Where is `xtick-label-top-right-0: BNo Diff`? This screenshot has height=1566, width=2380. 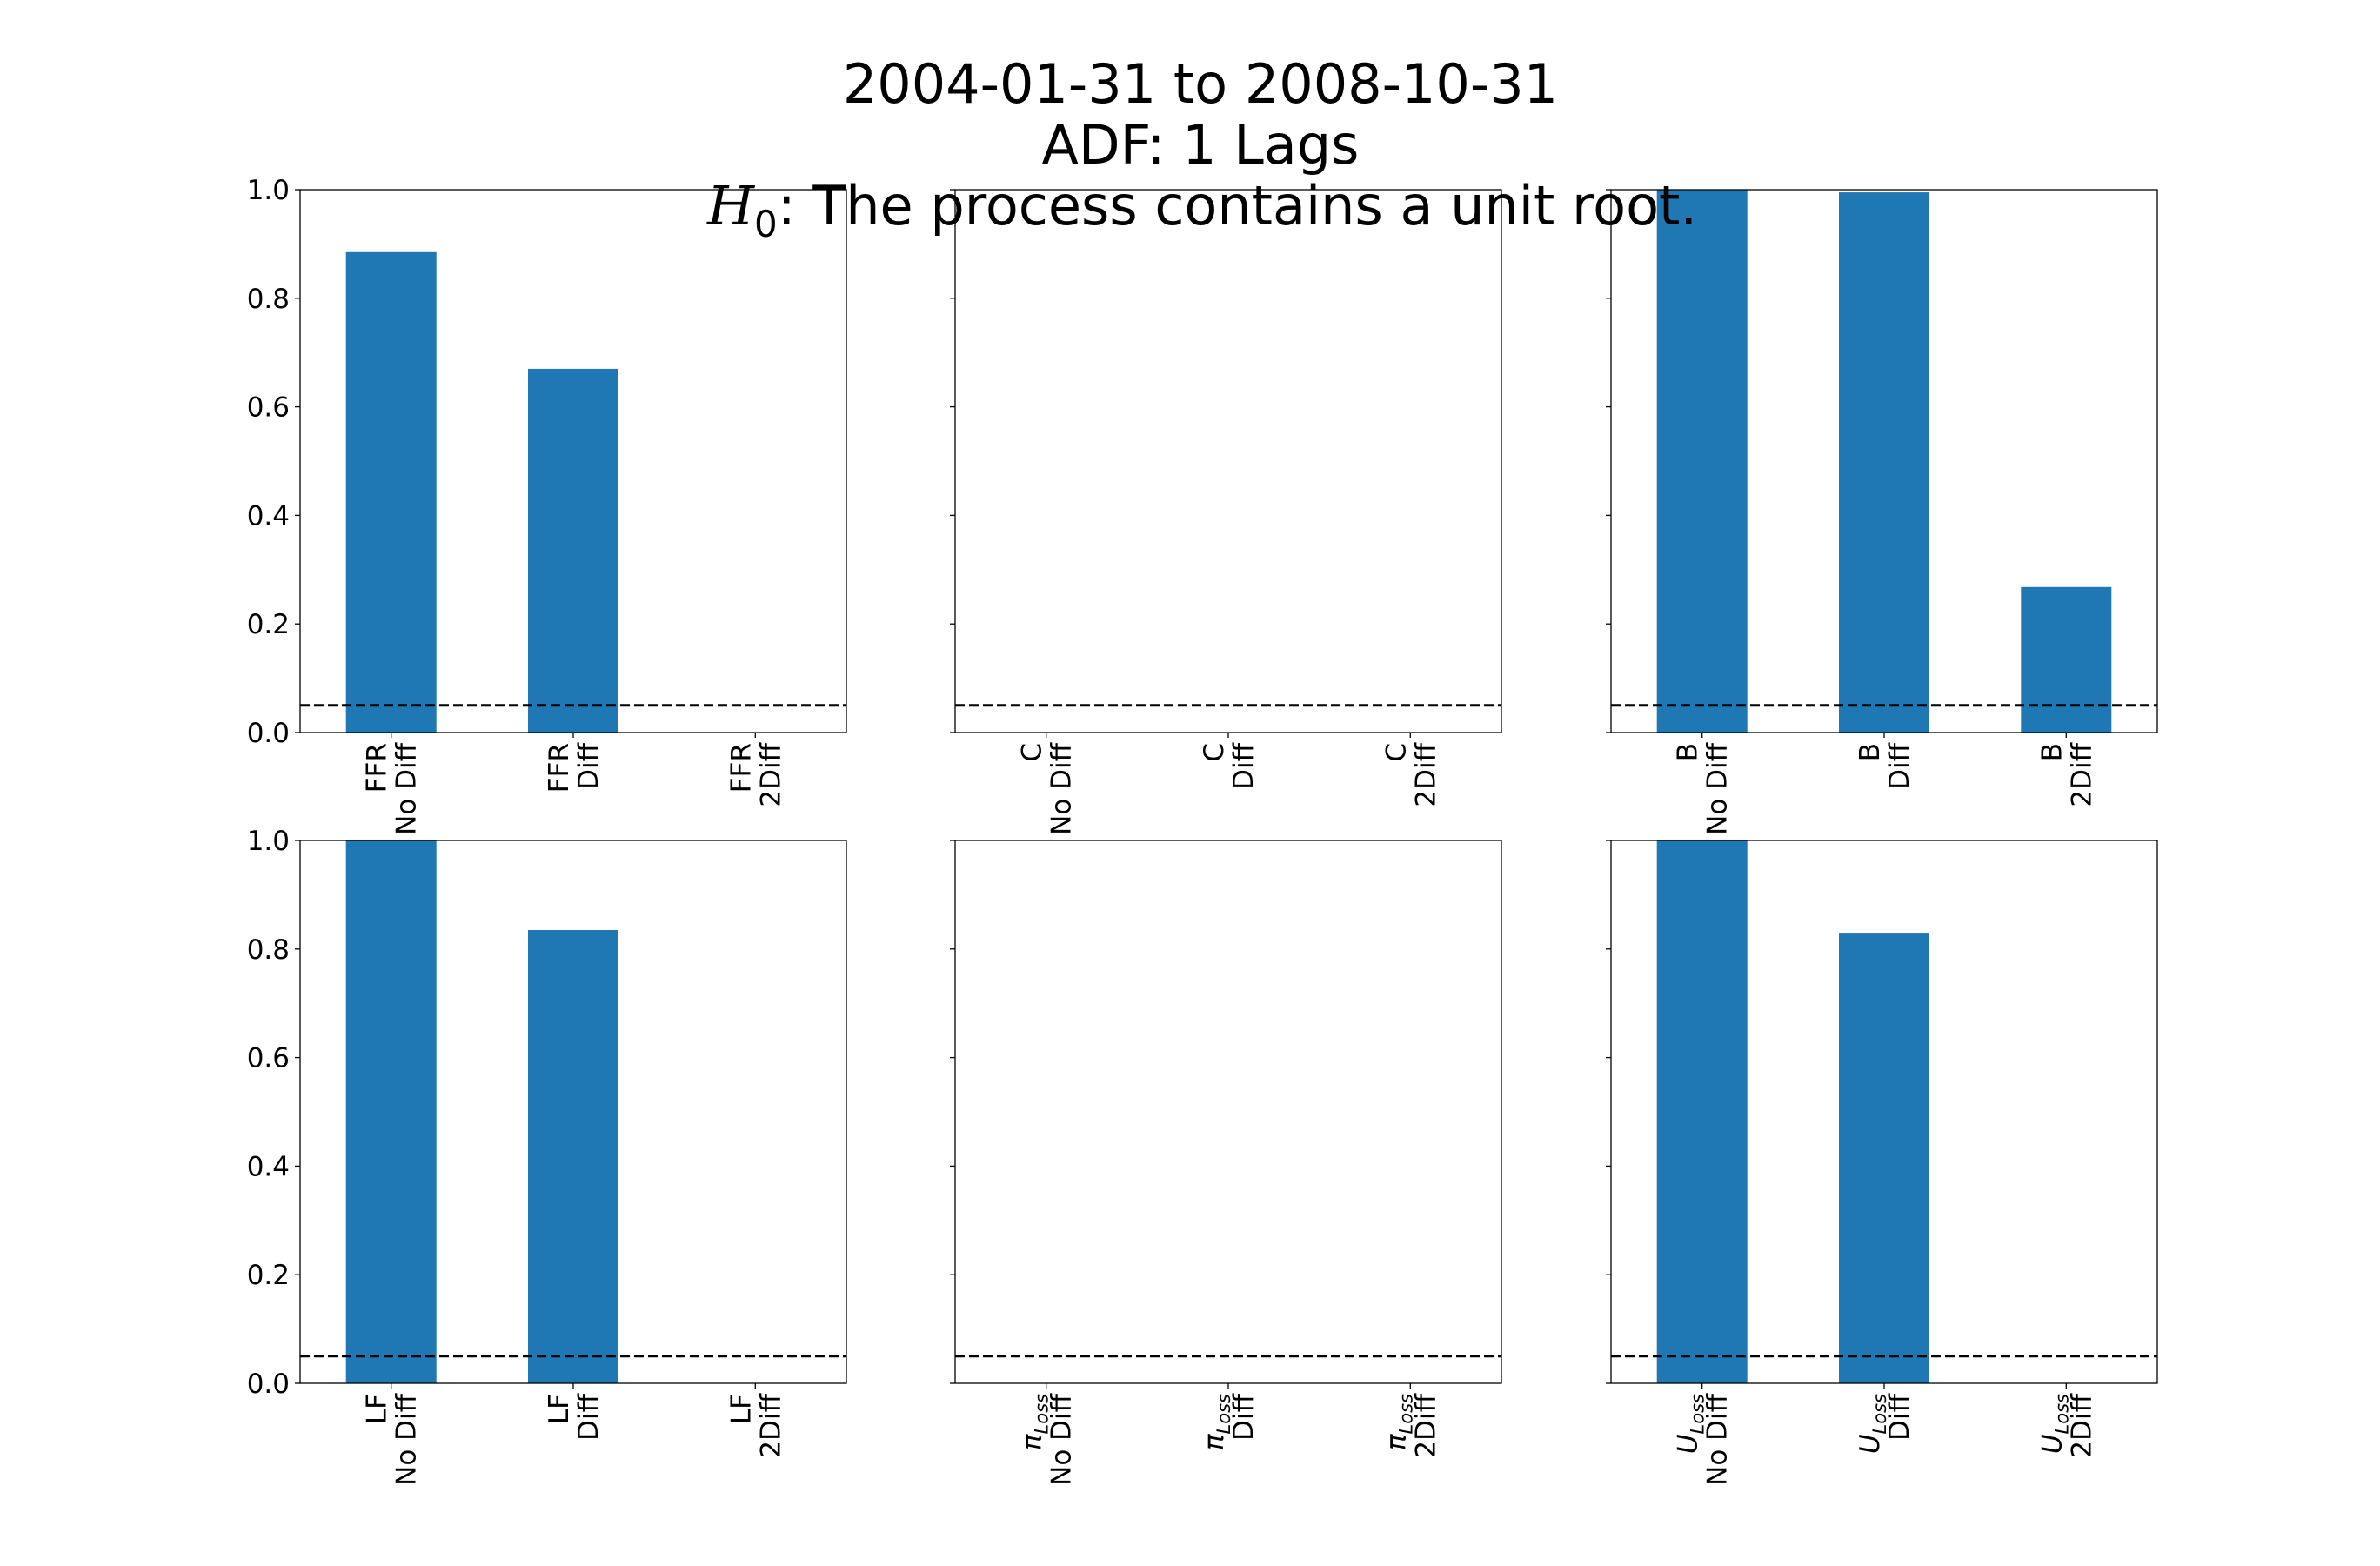 xtick-label-top-right-0: BNo Diff is located at coordinates (1703, 788).